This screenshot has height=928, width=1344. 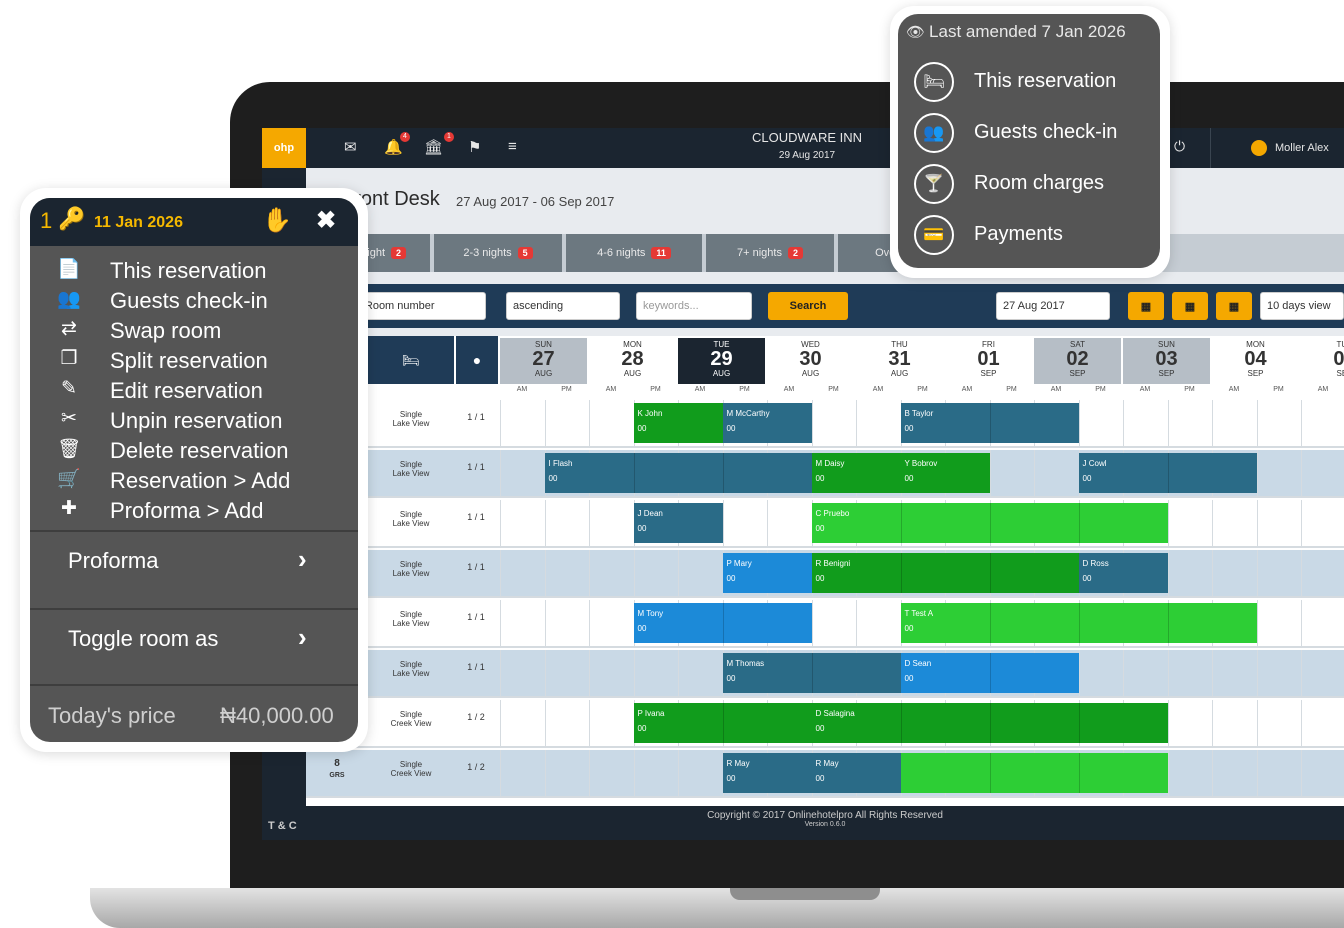 What do you see at coordinates (770, 253) in the screenshot?
I see `tab-7-nights: 7+ nights 2` at bounding box center [770, 253].